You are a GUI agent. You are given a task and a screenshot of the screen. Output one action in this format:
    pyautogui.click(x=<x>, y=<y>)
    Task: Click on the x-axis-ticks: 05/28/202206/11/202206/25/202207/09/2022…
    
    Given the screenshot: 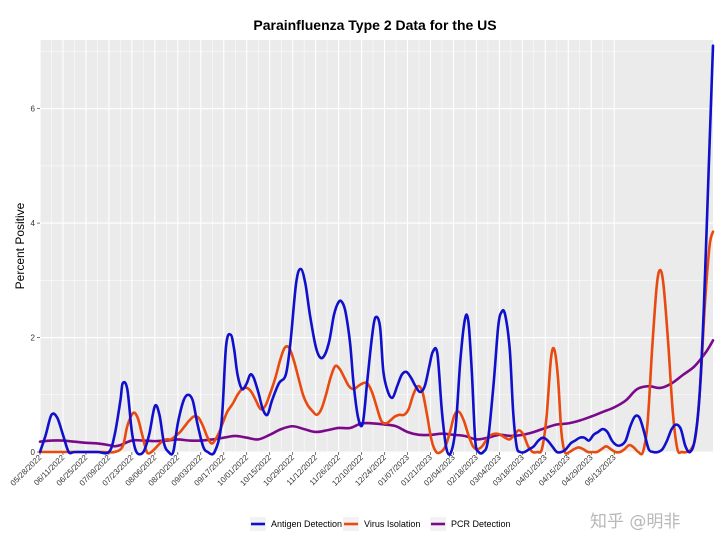 What is the action you would take?
    pyautogui.click(x=313, y=470)
    